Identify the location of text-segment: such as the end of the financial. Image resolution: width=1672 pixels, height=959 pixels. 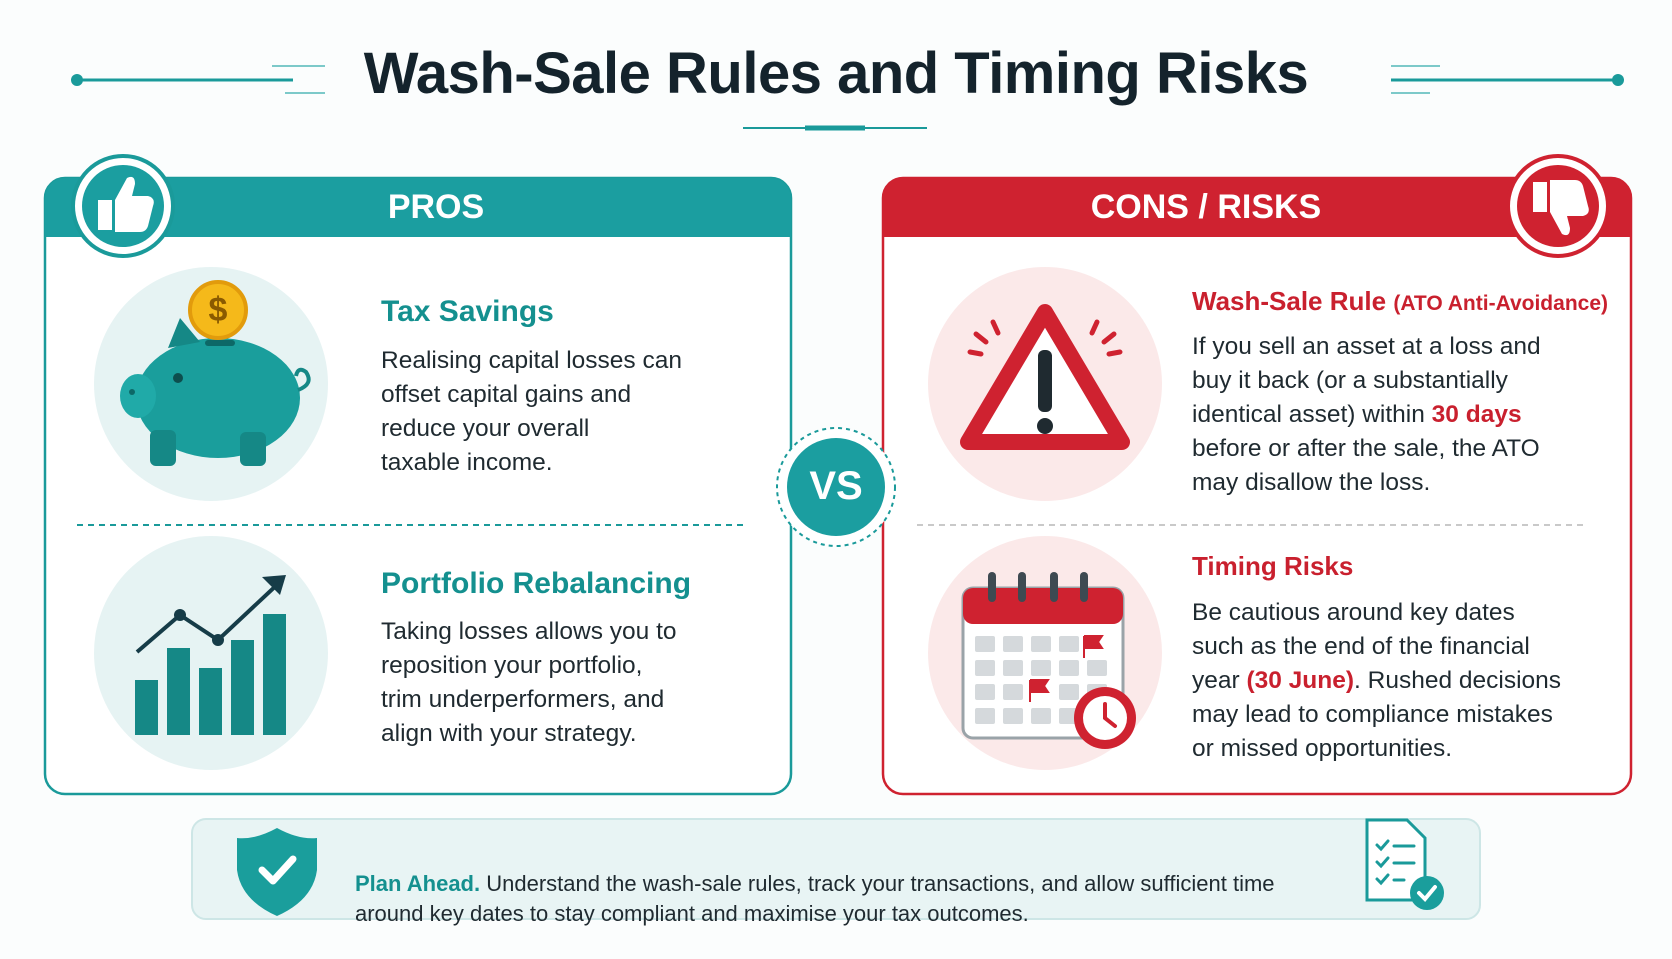
(1361, 646).